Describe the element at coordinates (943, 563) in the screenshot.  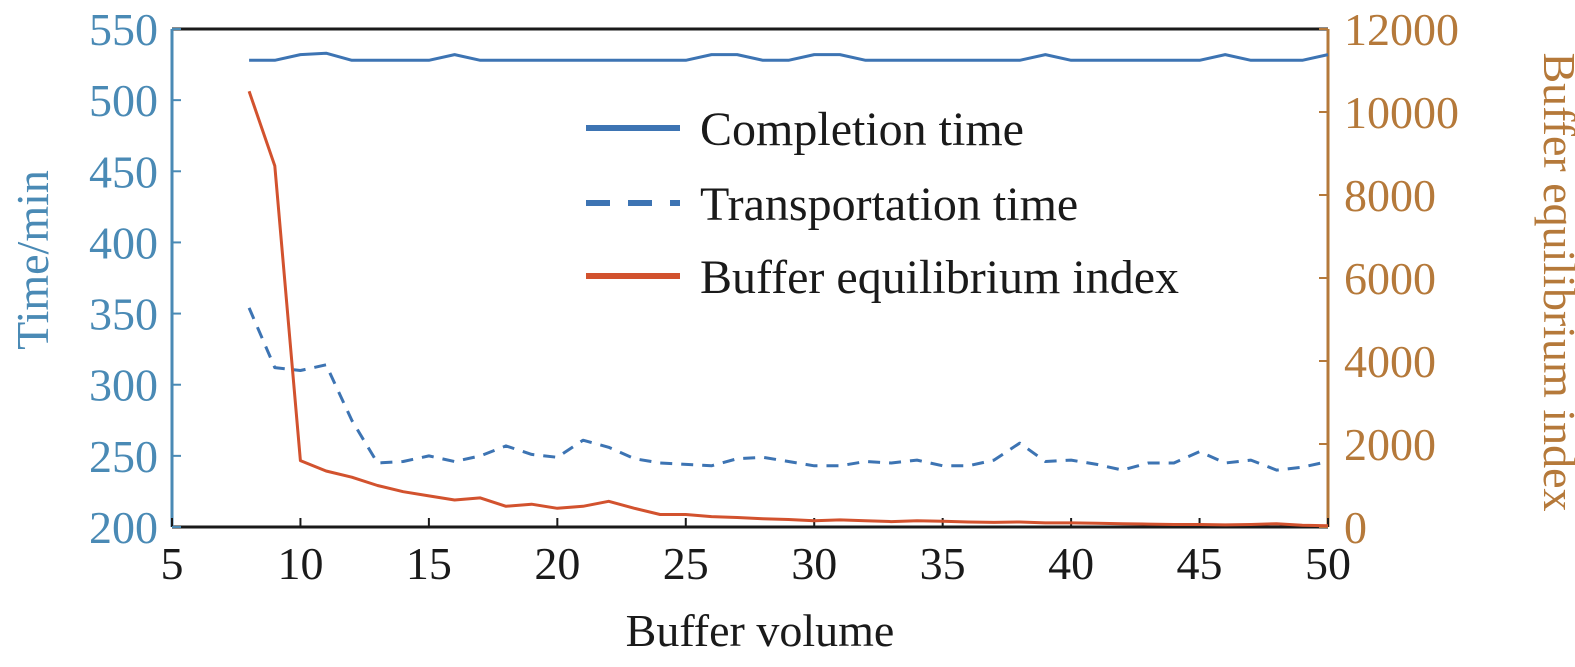
I see `x-tick-label: 35` at that location.